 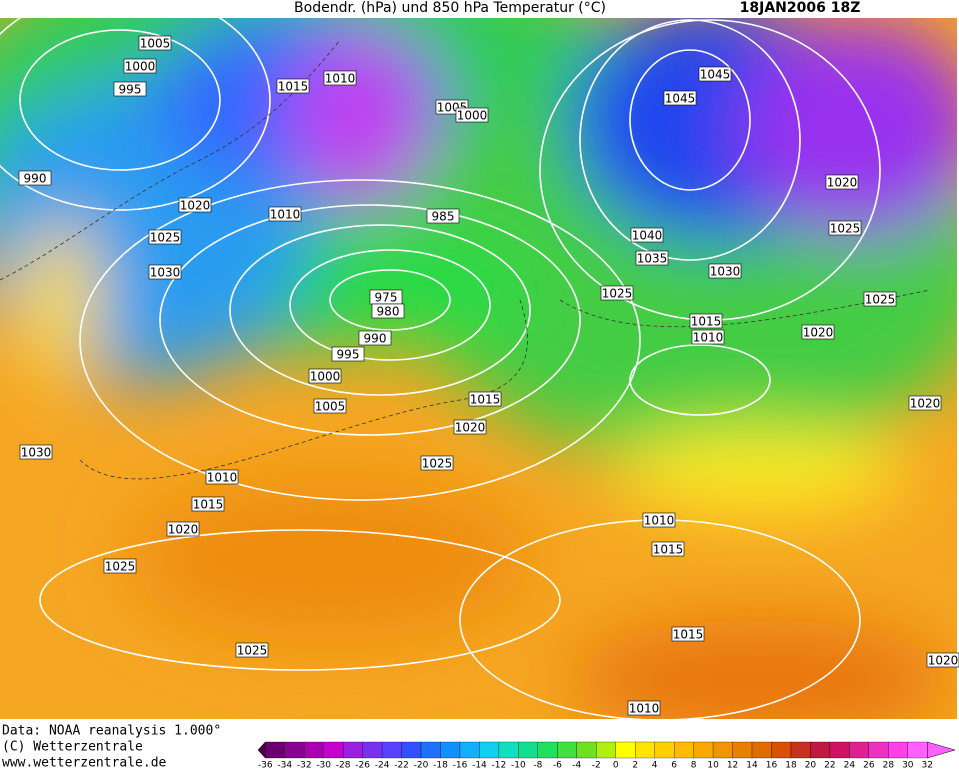 I want to click on colorbar-label: 12, so click(x=732, y=765).